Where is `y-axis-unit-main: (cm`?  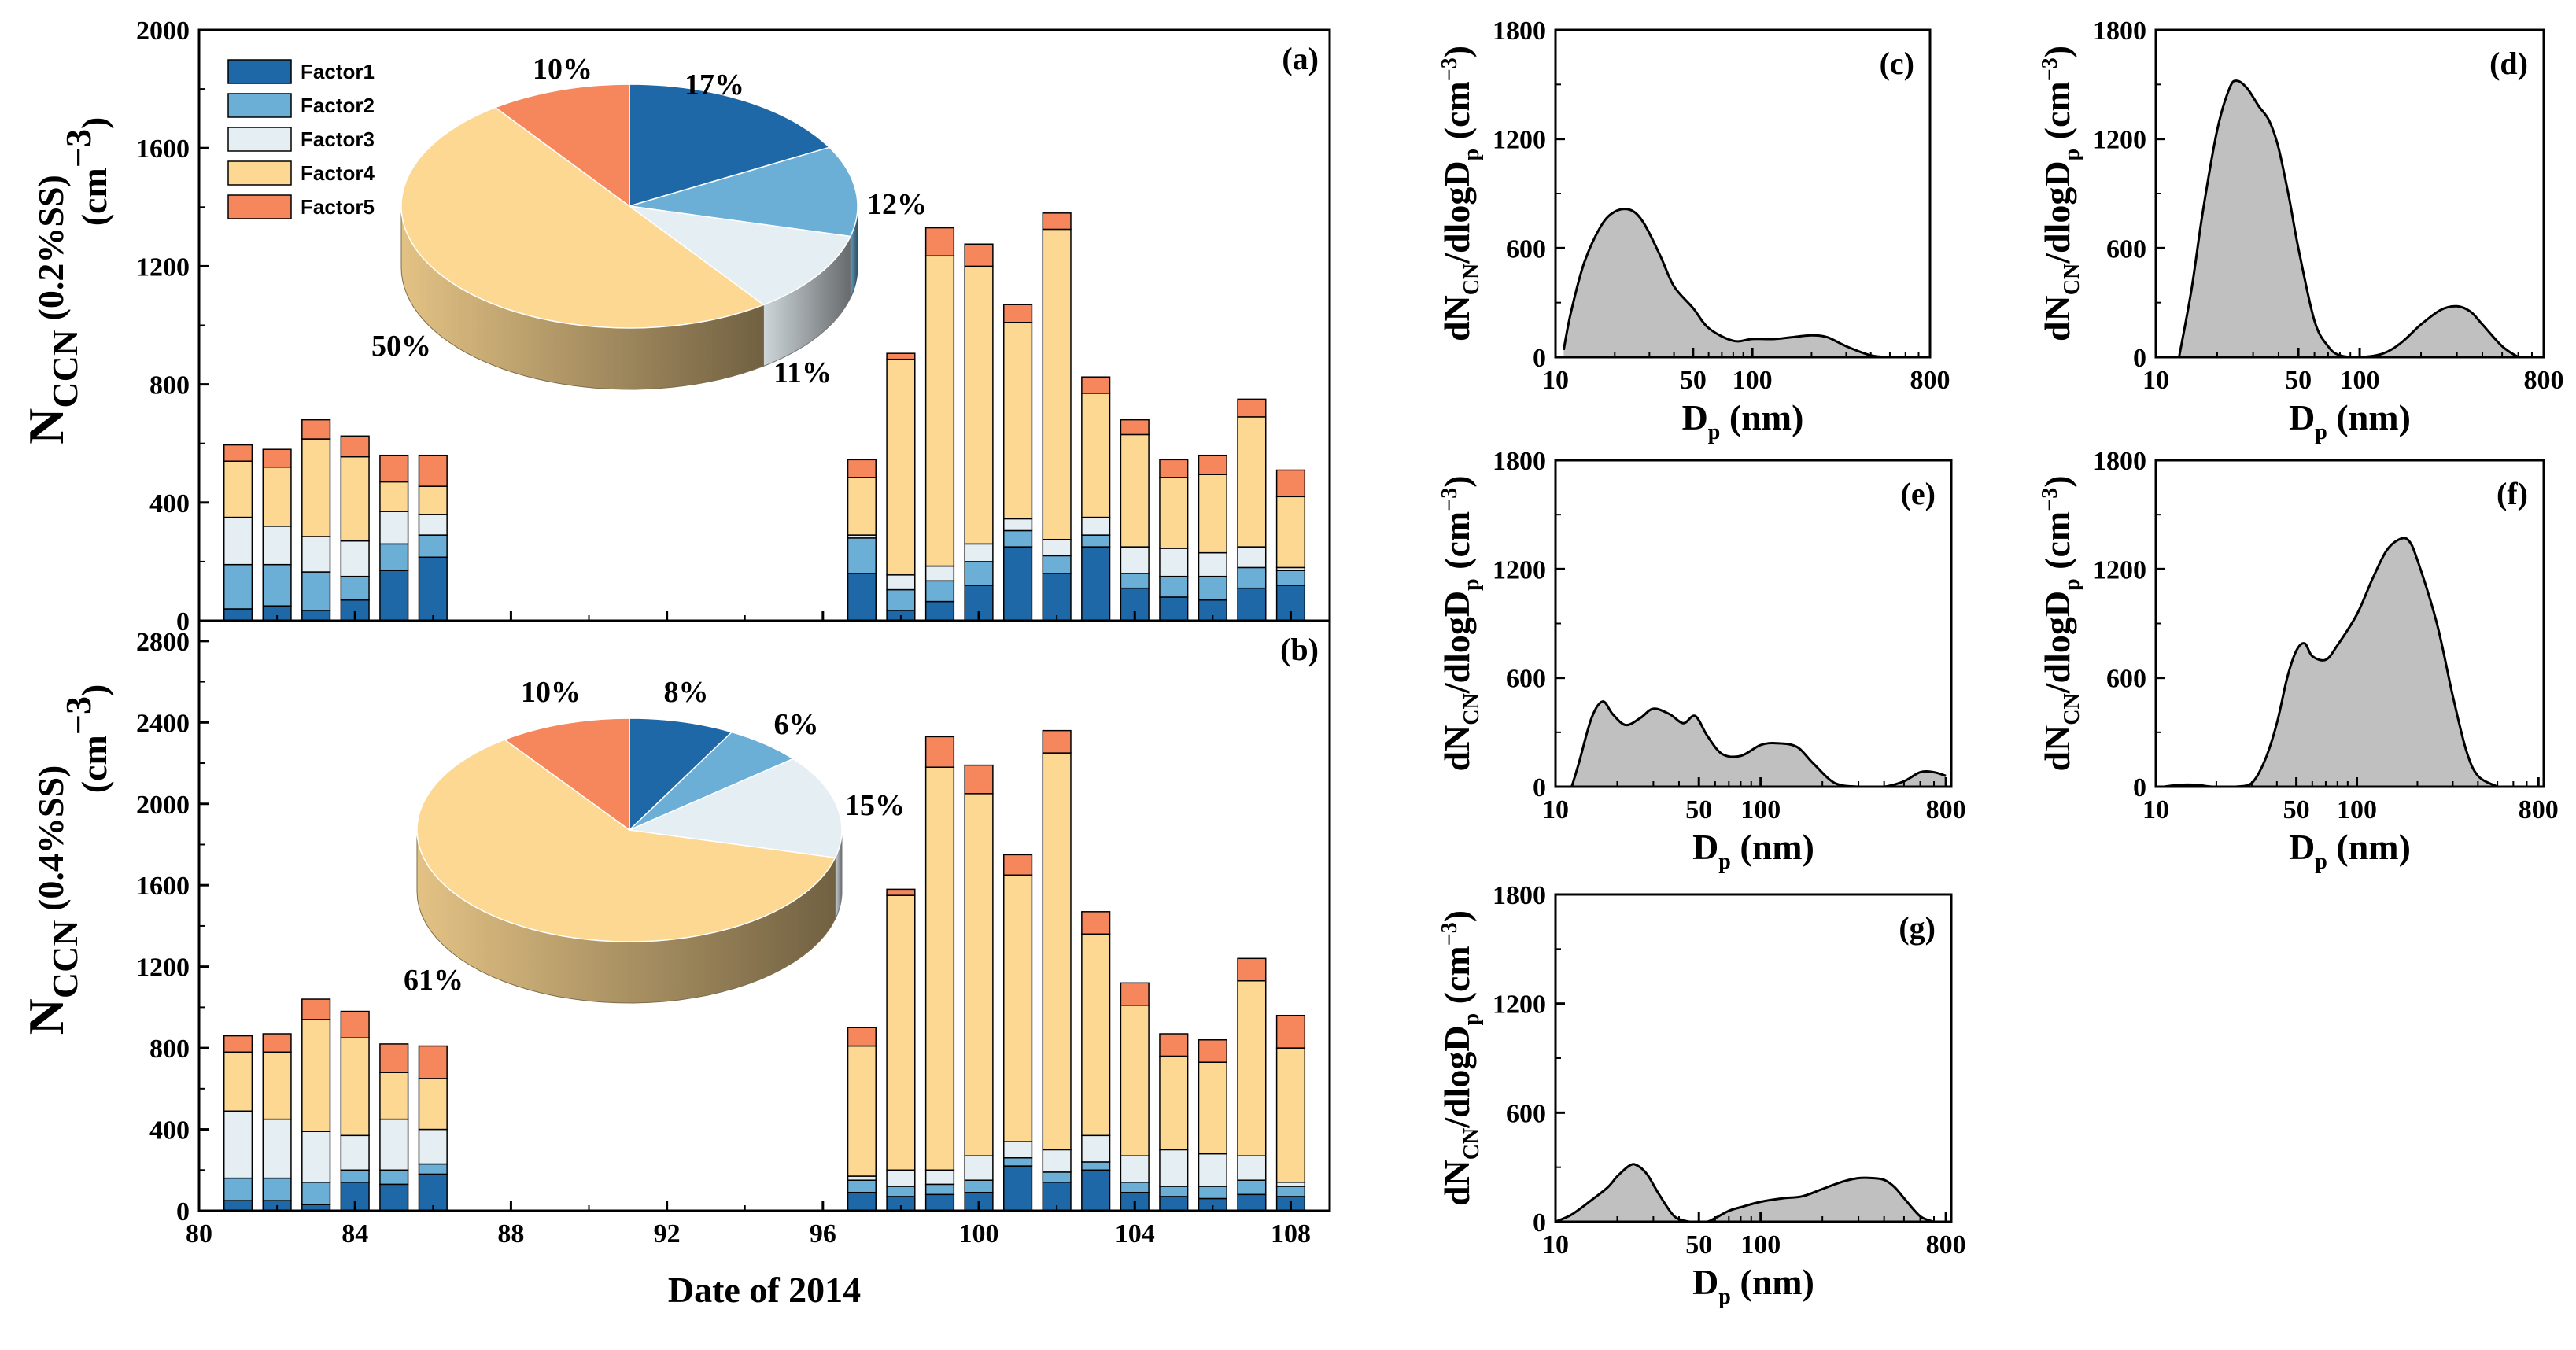 y-axis-unit-main: (cm is located at coordinates (94, 197).